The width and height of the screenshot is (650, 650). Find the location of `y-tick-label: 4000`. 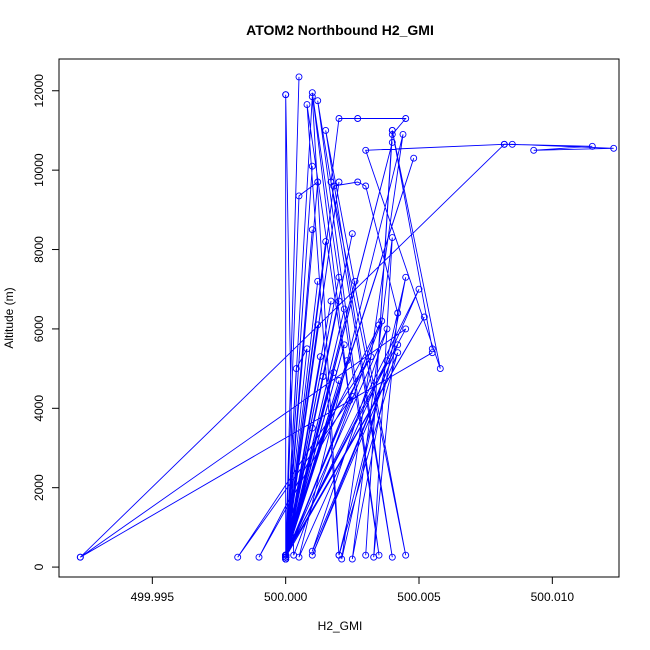

y-tick-label: 4000 is located at coordinates (39, 408).